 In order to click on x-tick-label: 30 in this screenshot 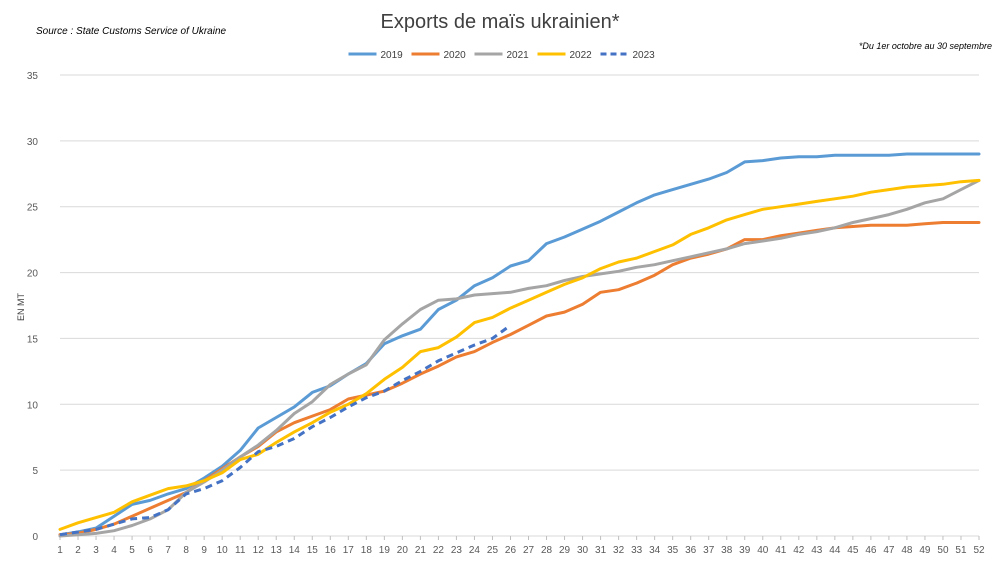, I will do `click(583, 550)`.